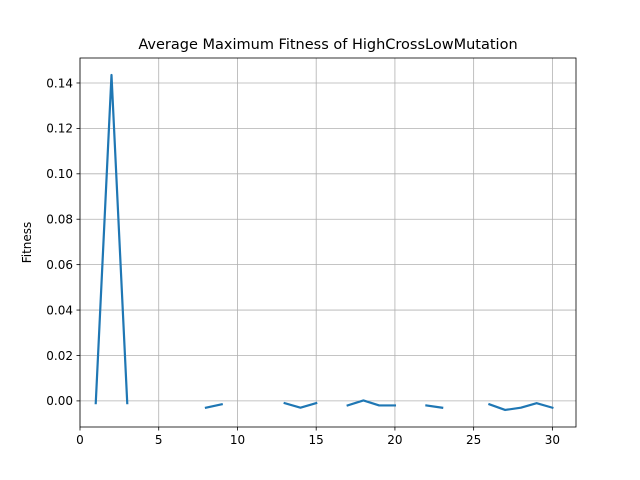  Describe the element at coordinates (394, 440) in the screenshot. I see `x-tick-label: 20` at that location.